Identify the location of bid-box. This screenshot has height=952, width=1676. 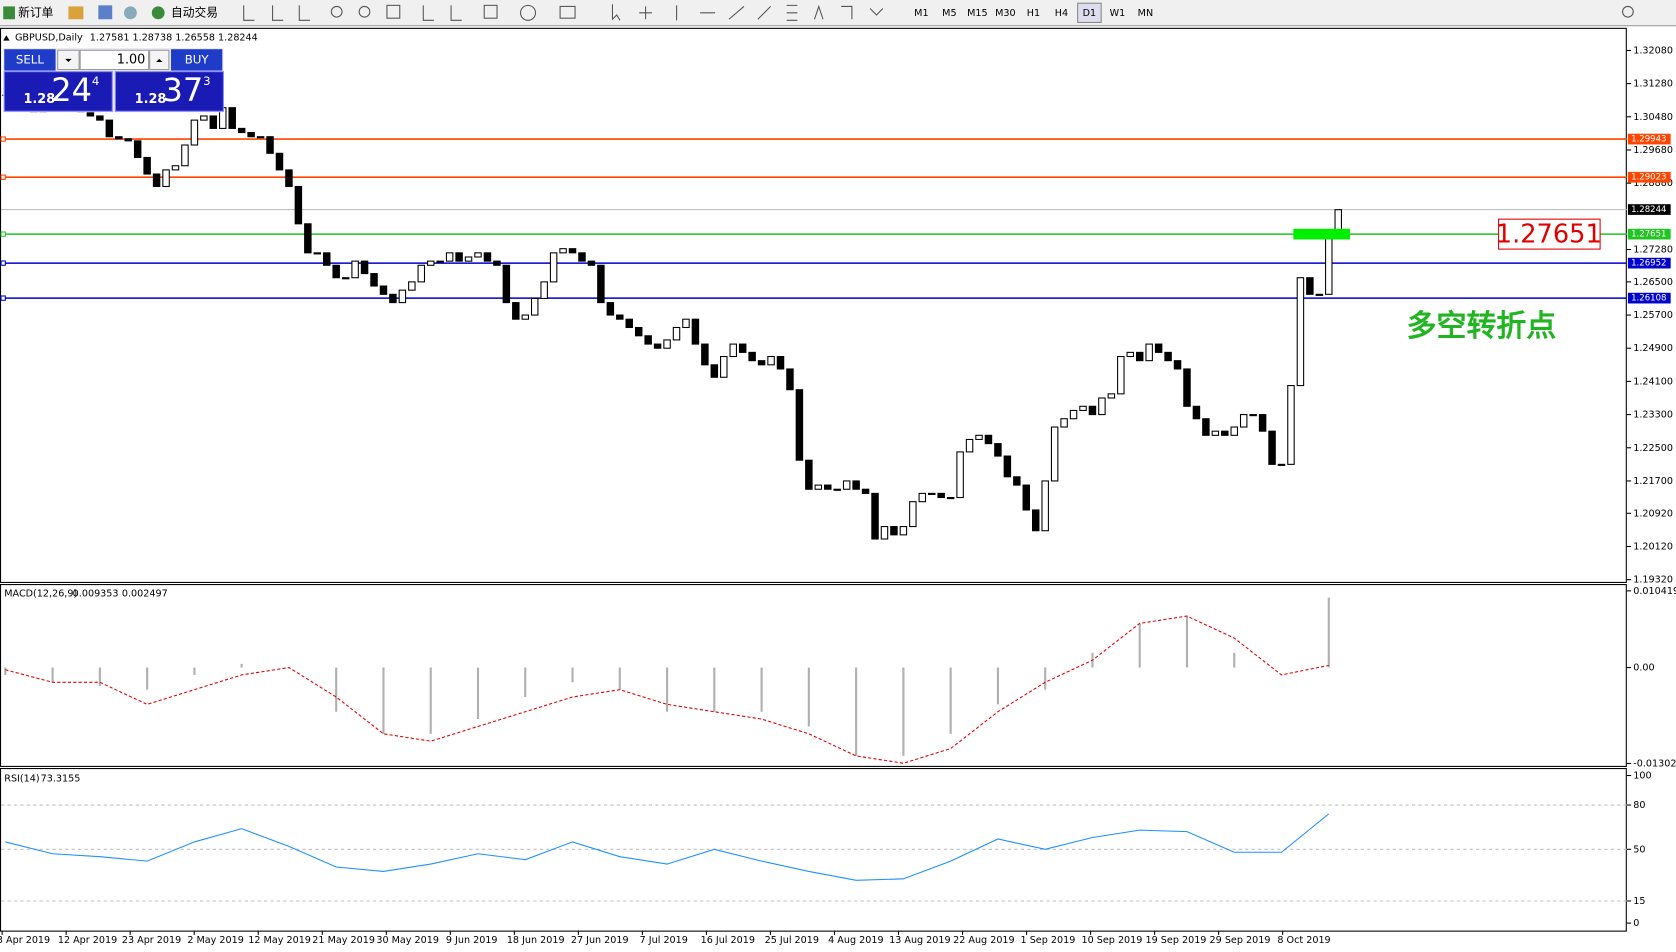
(58, 91).